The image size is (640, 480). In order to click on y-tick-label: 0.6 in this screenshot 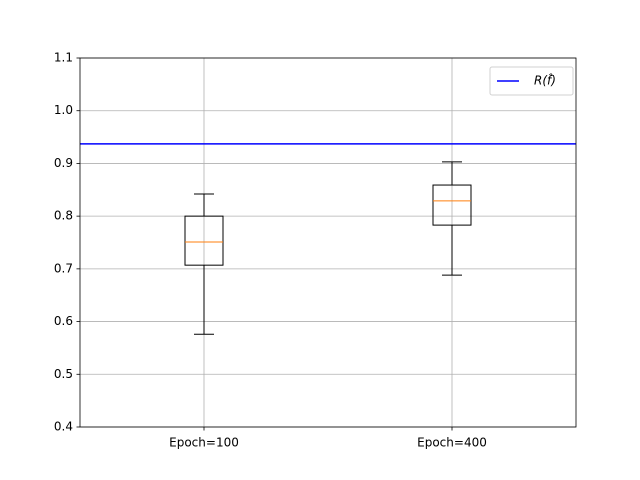, I will do `click(63, 321)`.